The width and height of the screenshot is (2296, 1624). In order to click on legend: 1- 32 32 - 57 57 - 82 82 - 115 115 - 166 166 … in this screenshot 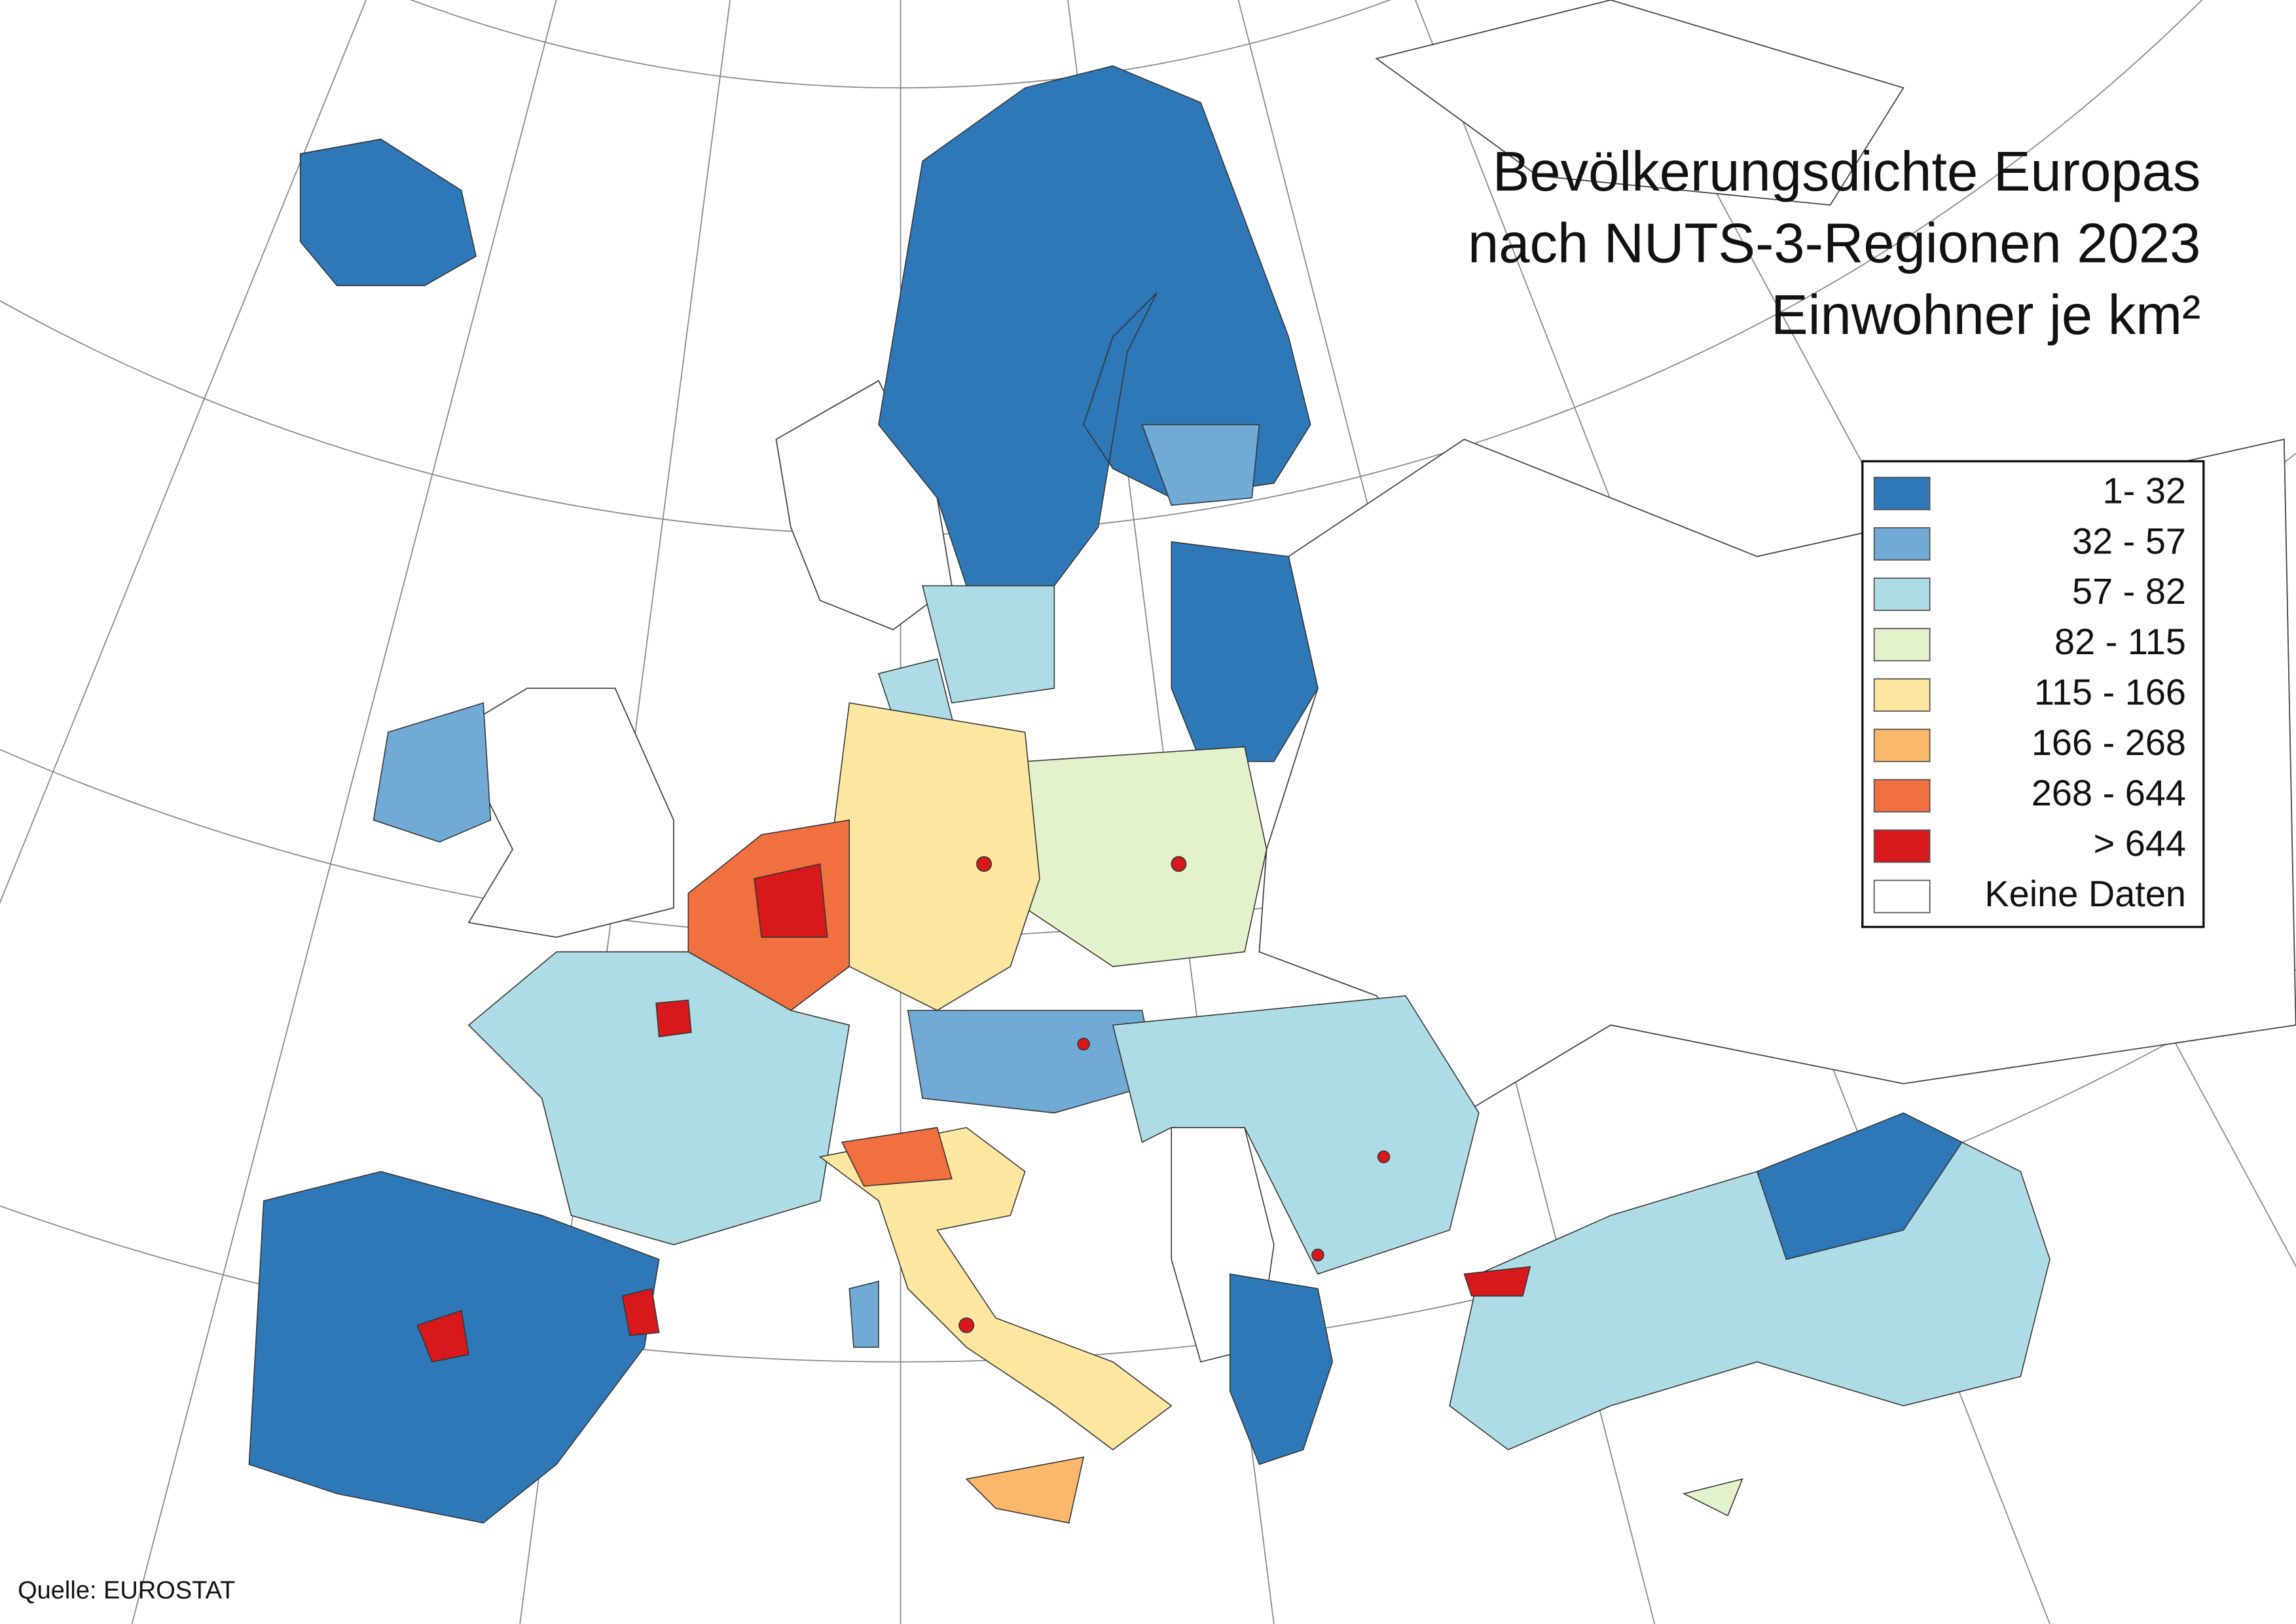, I will do `click(2029, 692)`.